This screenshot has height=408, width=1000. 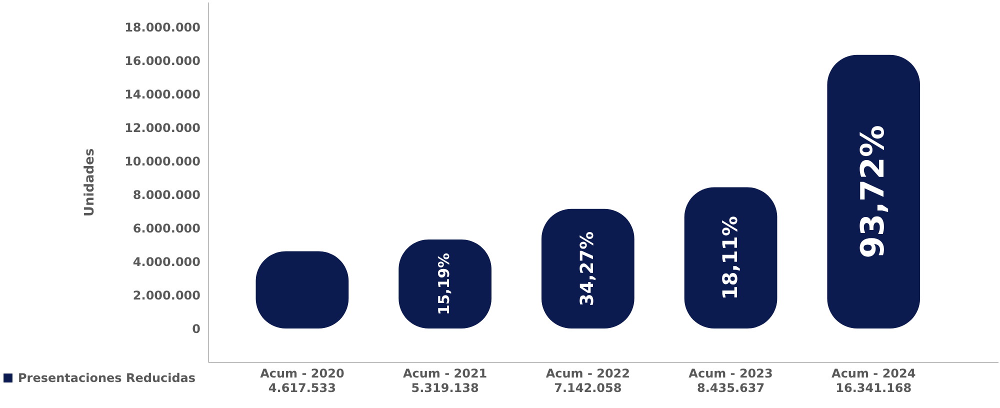 I want to click on legend-label: Presentaciones Reducidas, so click(x=107, y=378).